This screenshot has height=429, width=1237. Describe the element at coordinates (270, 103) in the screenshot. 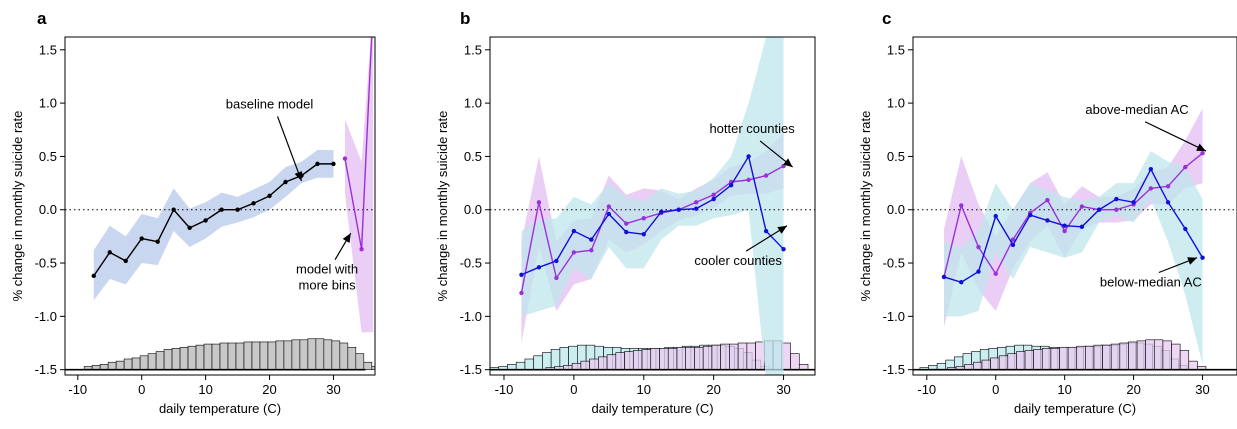

I see `annotation-text: baseline model` at that location.